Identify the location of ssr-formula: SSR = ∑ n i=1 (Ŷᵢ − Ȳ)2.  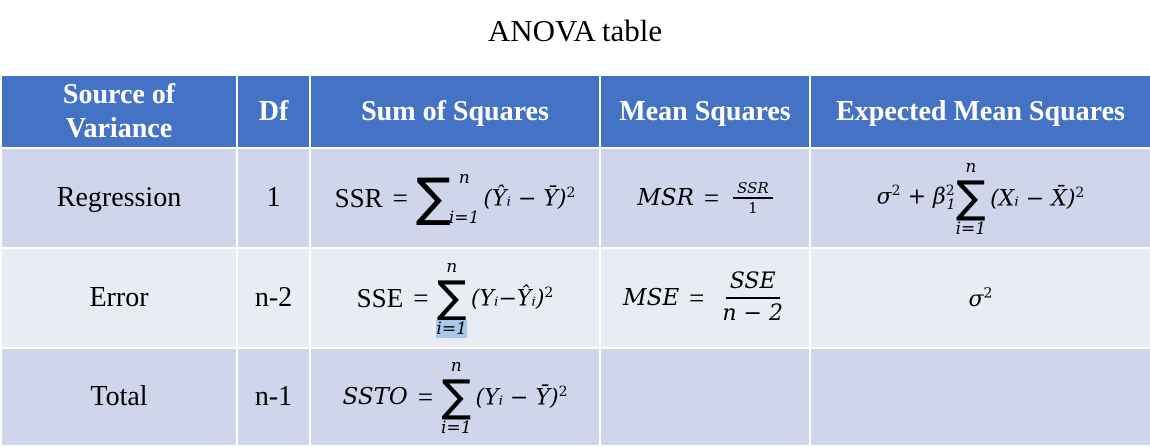
(455, 198).